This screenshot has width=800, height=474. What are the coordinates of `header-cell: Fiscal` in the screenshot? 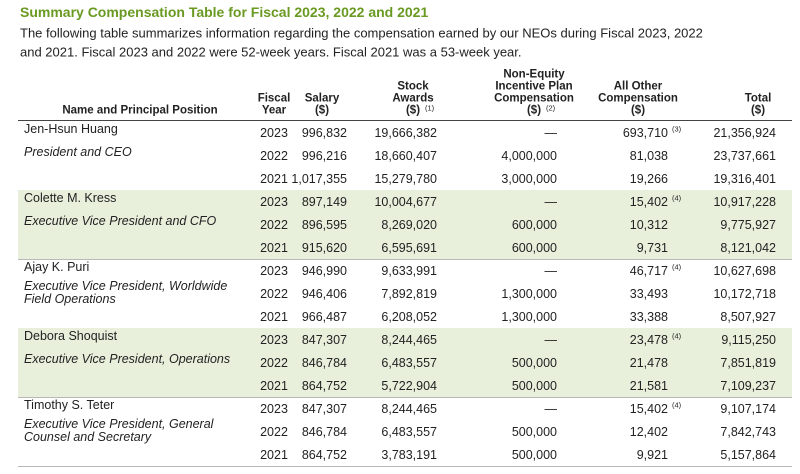 It's located at (274, 98).